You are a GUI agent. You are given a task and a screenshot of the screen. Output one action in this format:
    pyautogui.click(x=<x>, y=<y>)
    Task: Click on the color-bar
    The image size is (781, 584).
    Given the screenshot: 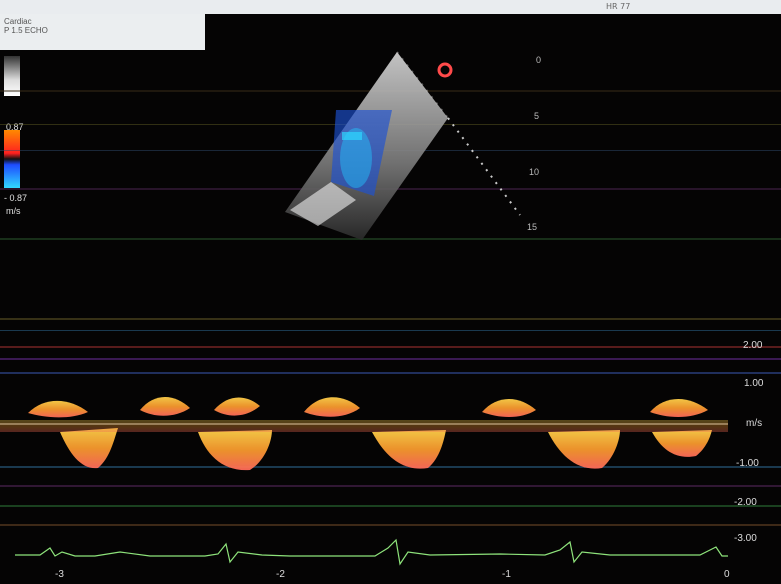 What is the action you would take?
    pyautogui.click(x=12, y=159)
    